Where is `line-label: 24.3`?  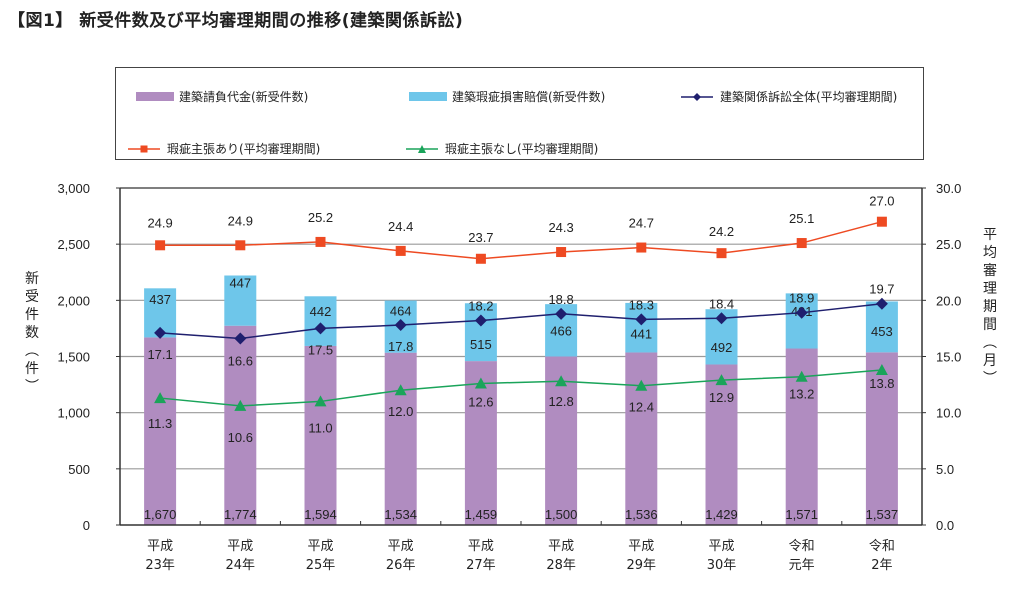
line-label: 24.3 is located at coordinates (560, 227).